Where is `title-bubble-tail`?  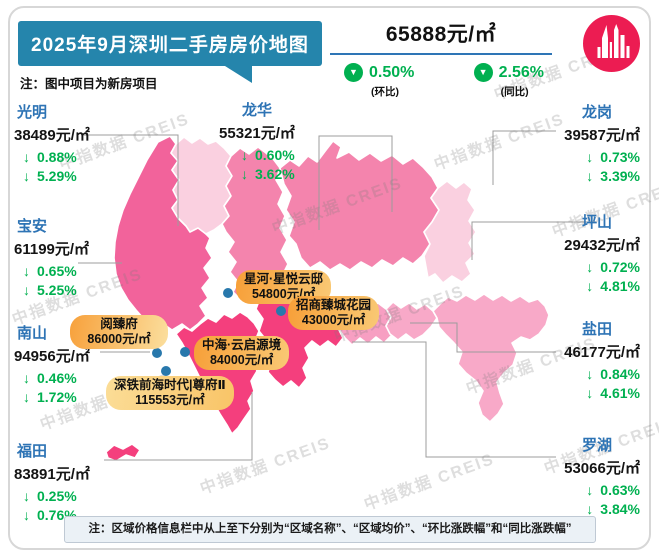
title-bubble-tail is located at coordinates (238, 74).